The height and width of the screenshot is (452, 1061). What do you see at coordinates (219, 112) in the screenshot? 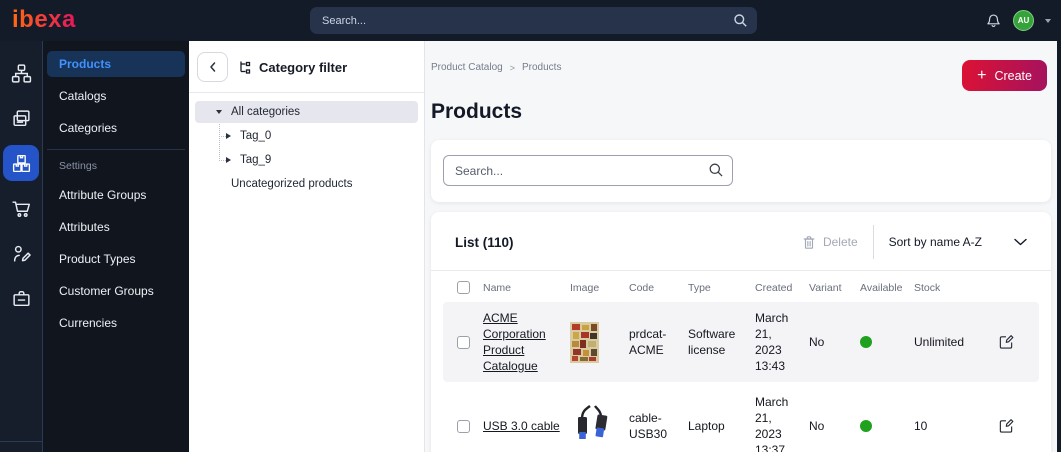
I see `caret-down-icon` at bounding box center [219, 112].